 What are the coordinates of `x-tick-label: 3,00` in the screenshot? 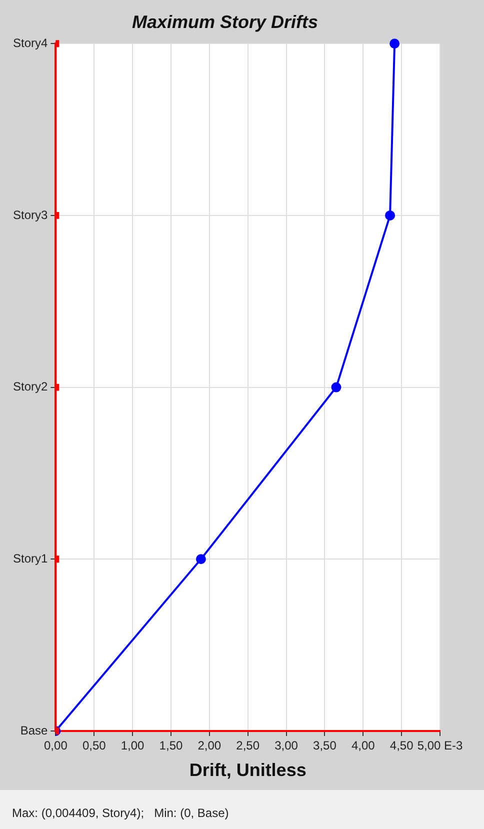 It's located at (286, 745).